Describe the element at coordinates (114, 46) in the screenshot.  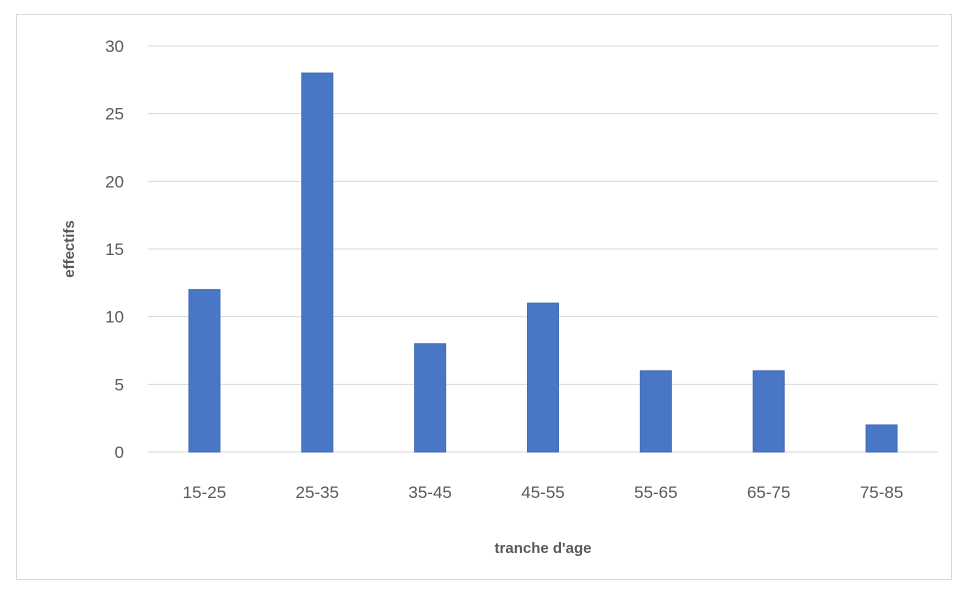
I see `y-tick-label: 30` at that location.